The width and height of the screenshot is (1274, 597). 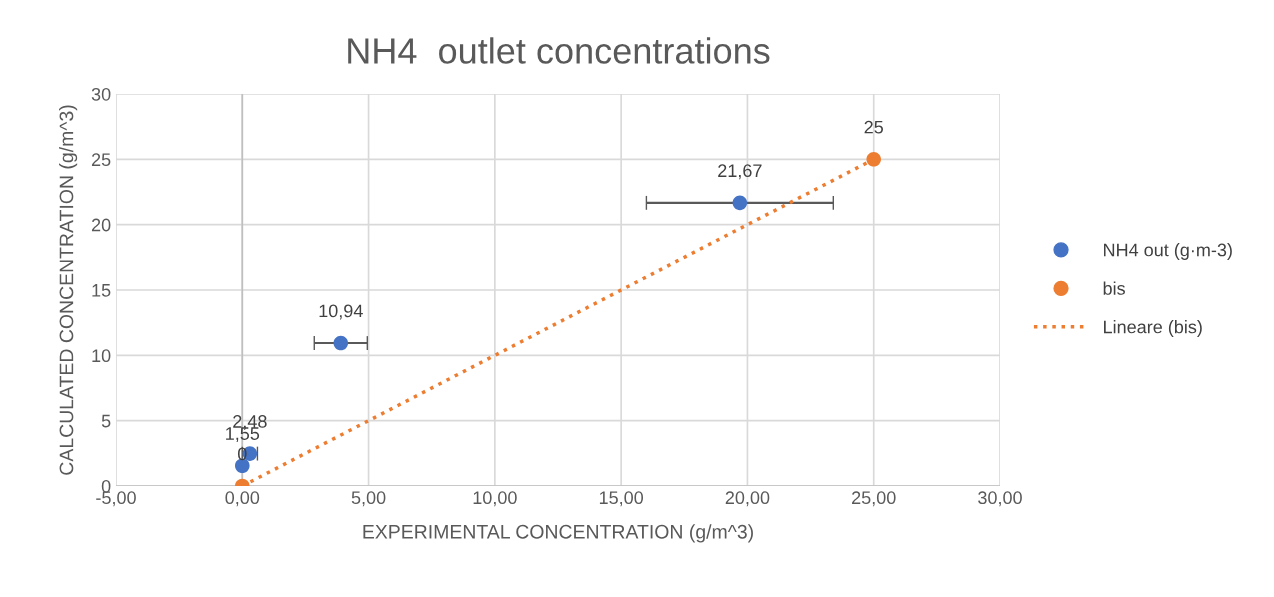 I want to click on x-tick-label: 25,00, so click(x=874, y=499).